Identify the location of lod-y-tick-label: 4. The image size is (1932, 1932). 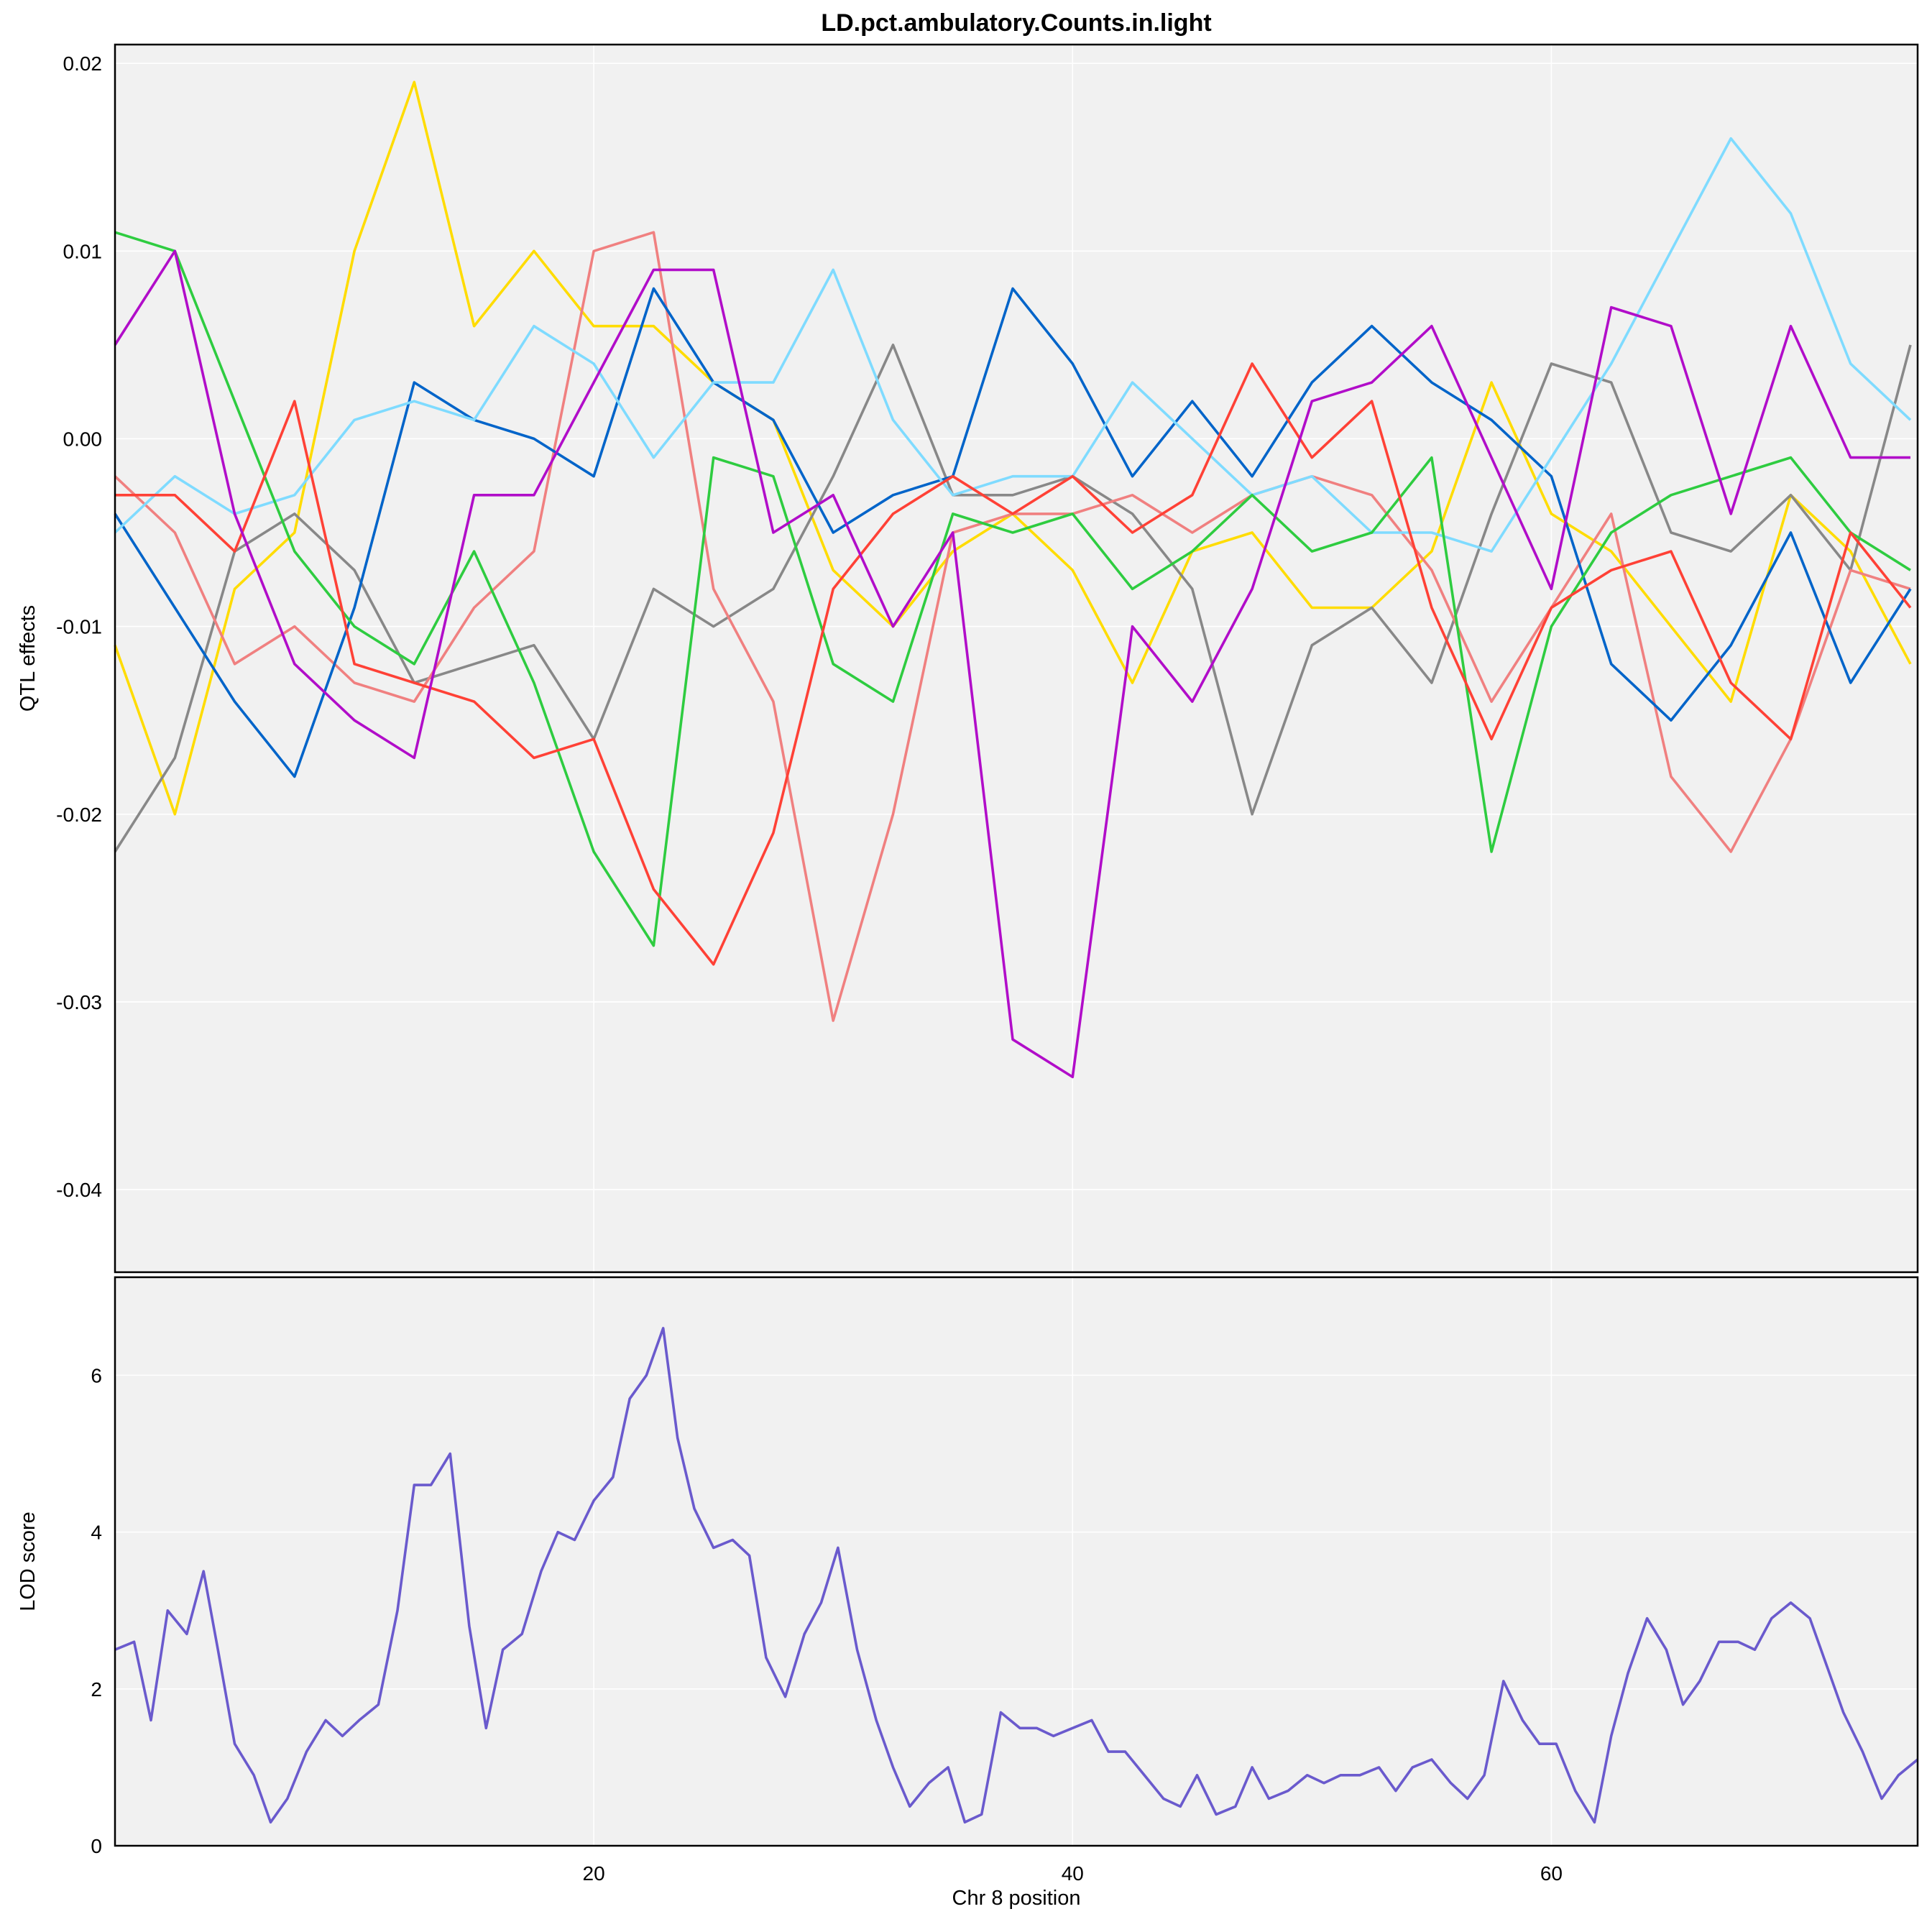
(96, 1533).